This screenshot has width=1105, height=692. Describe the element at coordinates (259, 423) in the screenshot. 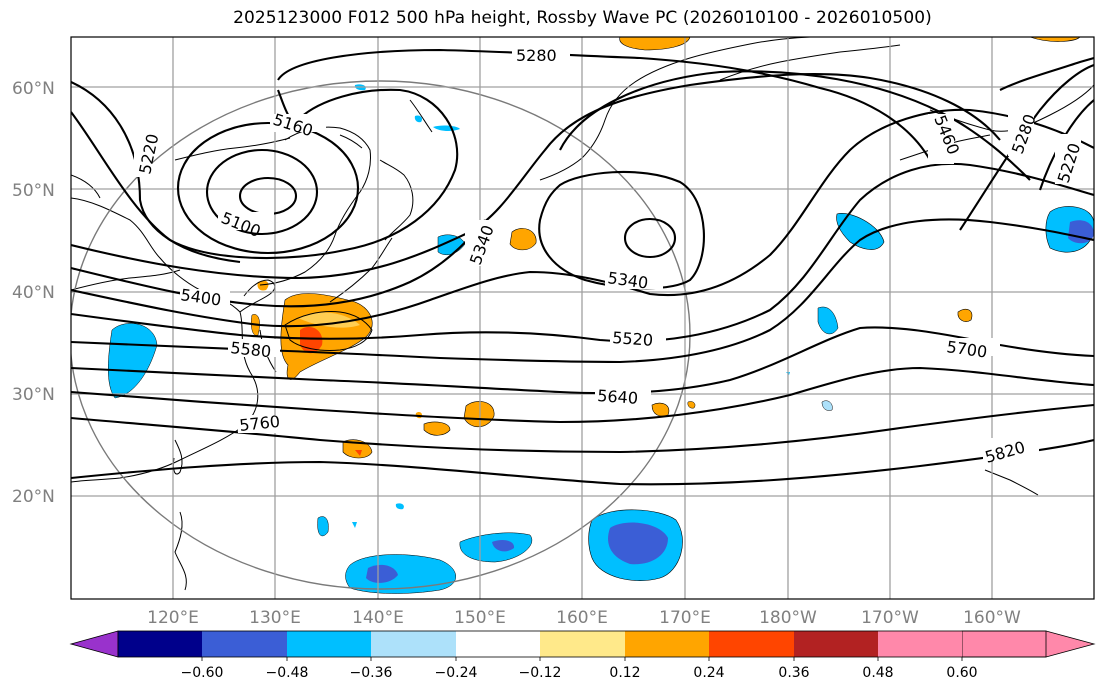

I see `contour-label: 5760` at that location.